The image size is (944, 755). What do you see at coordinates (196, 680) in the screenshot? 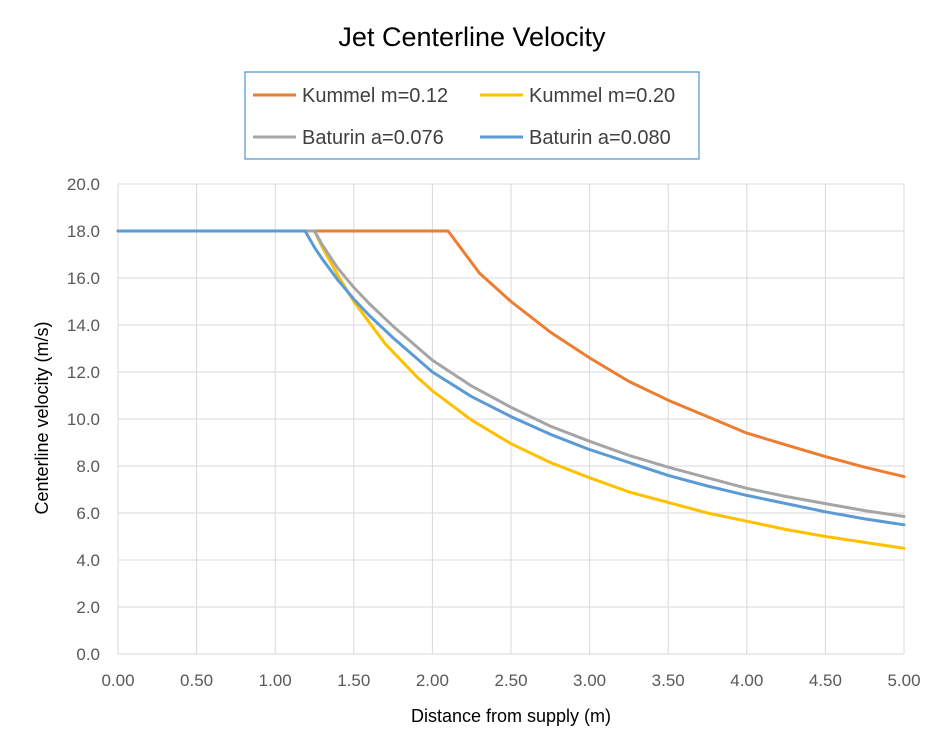
I see `x-tick-label: 0.50` at bounding box center [196, 680].